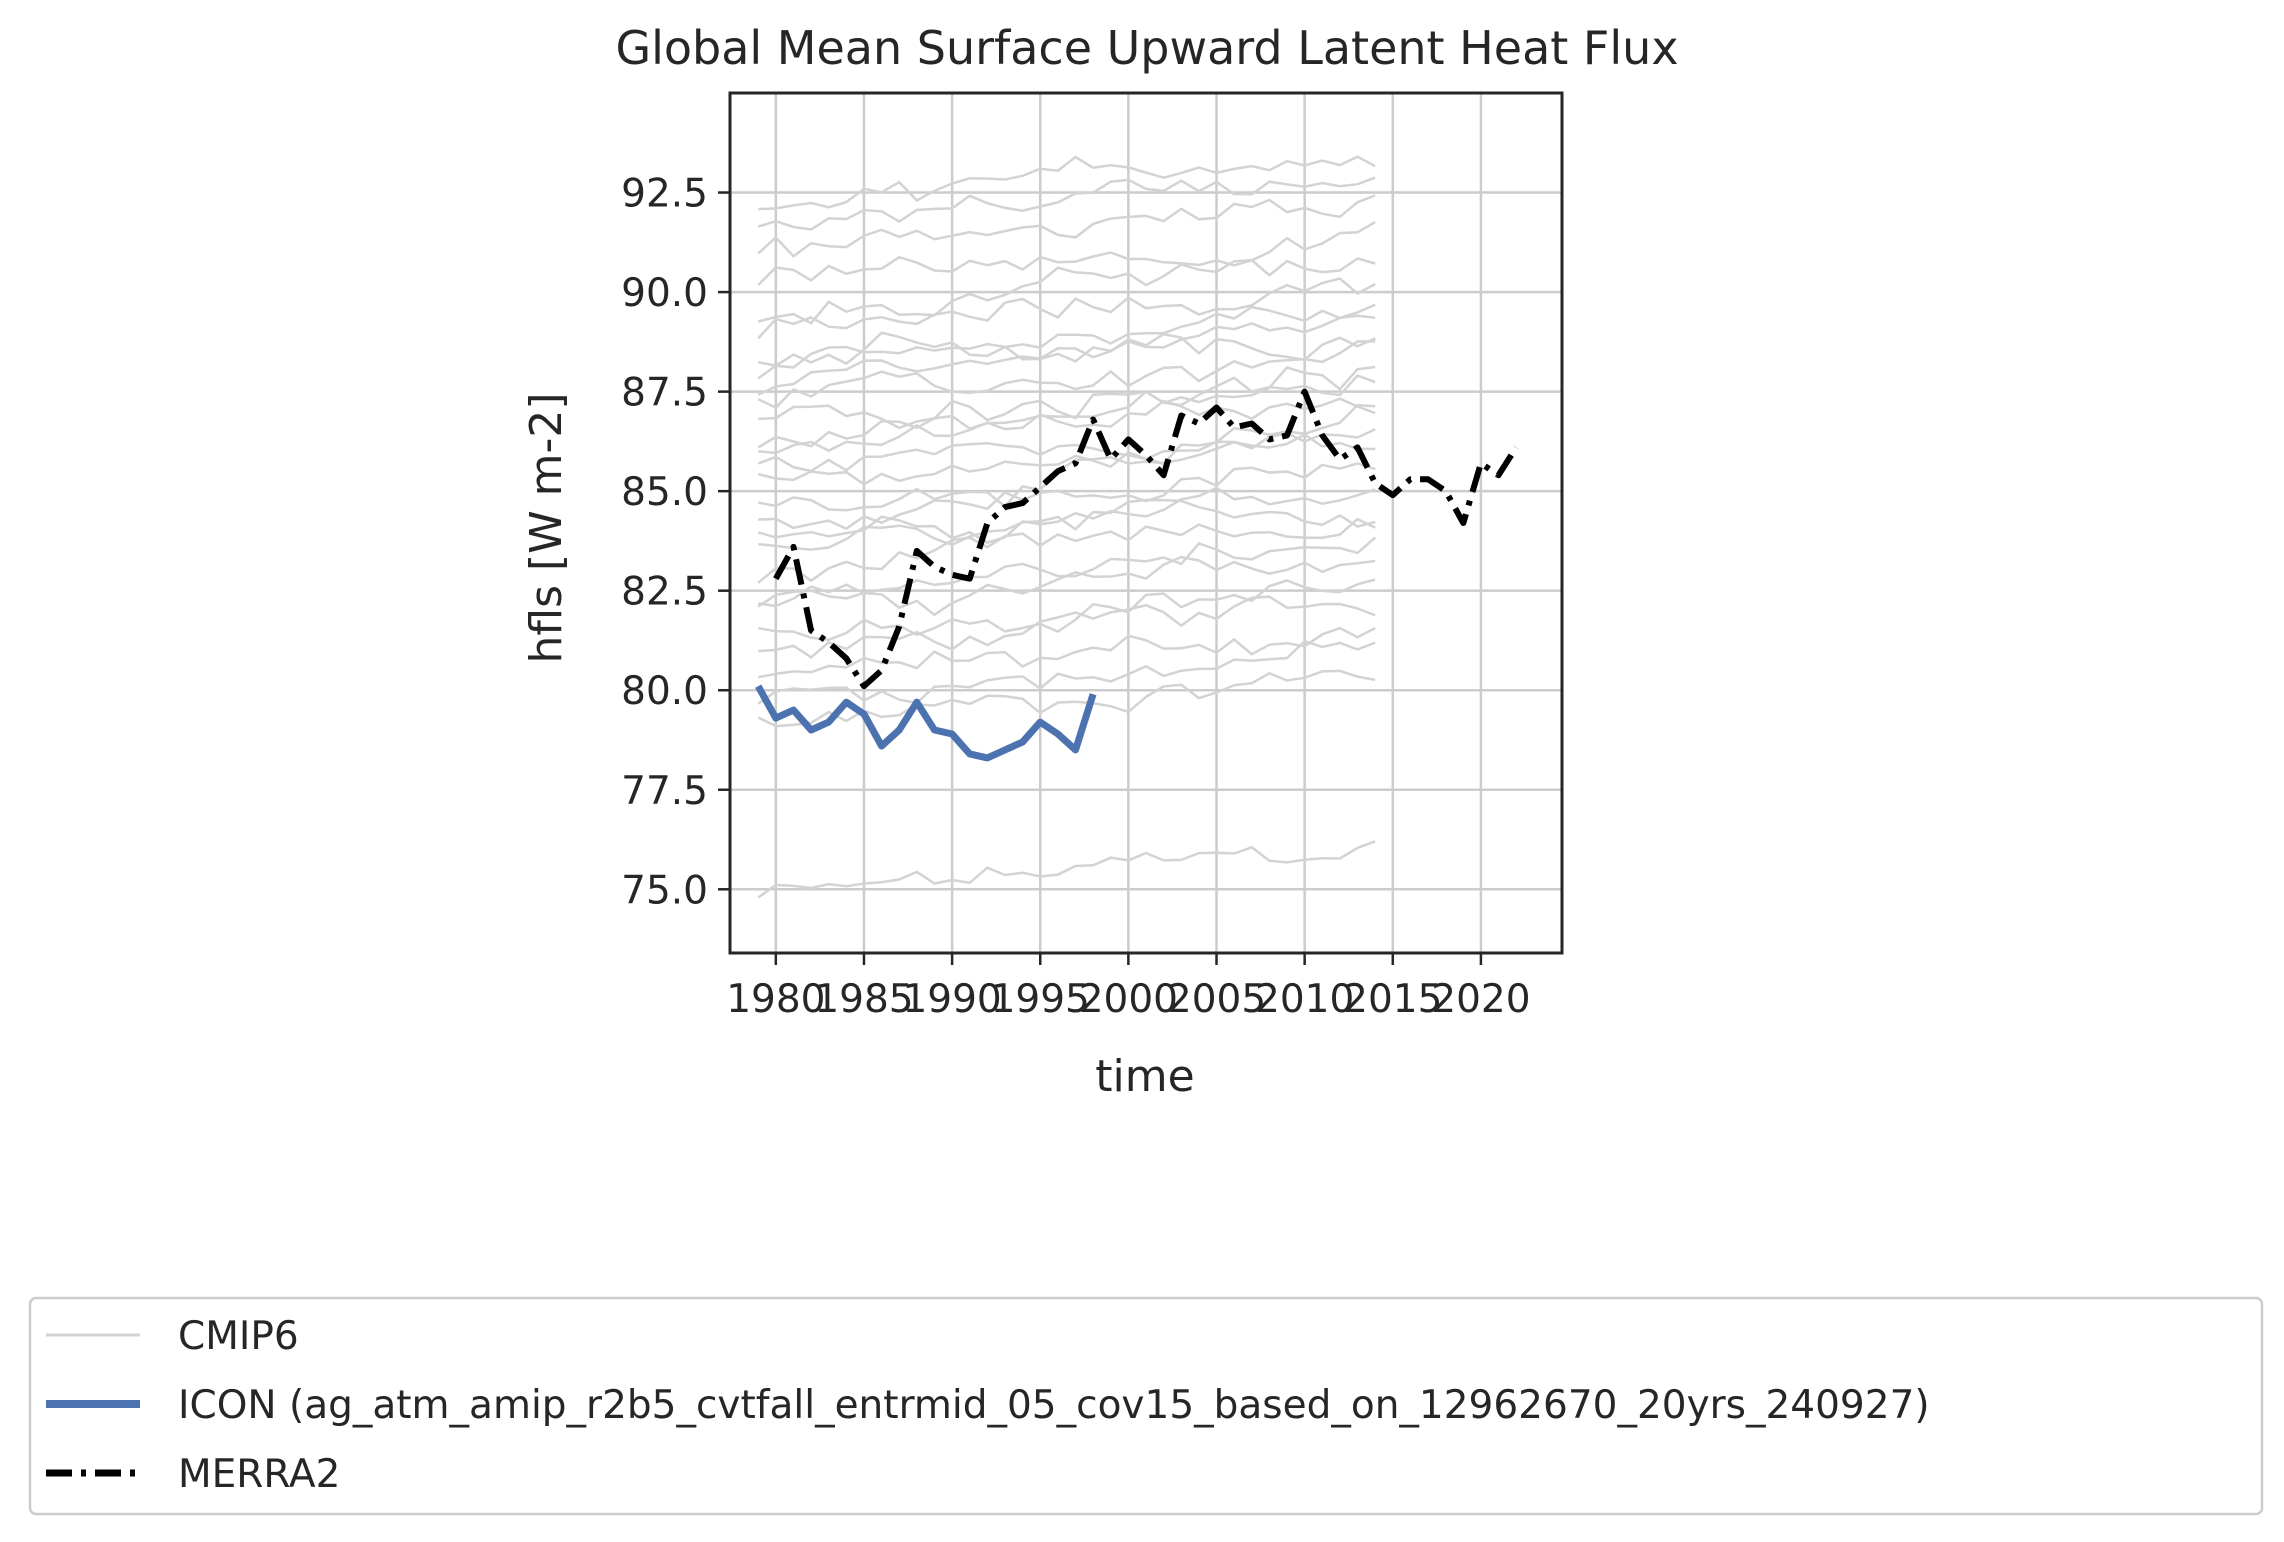 The width and height of the screenshot is (2284, 1542). Describe the element at coordinates (1144, 1076) in the screenshot. I see `x-axis-title: time` at that location.